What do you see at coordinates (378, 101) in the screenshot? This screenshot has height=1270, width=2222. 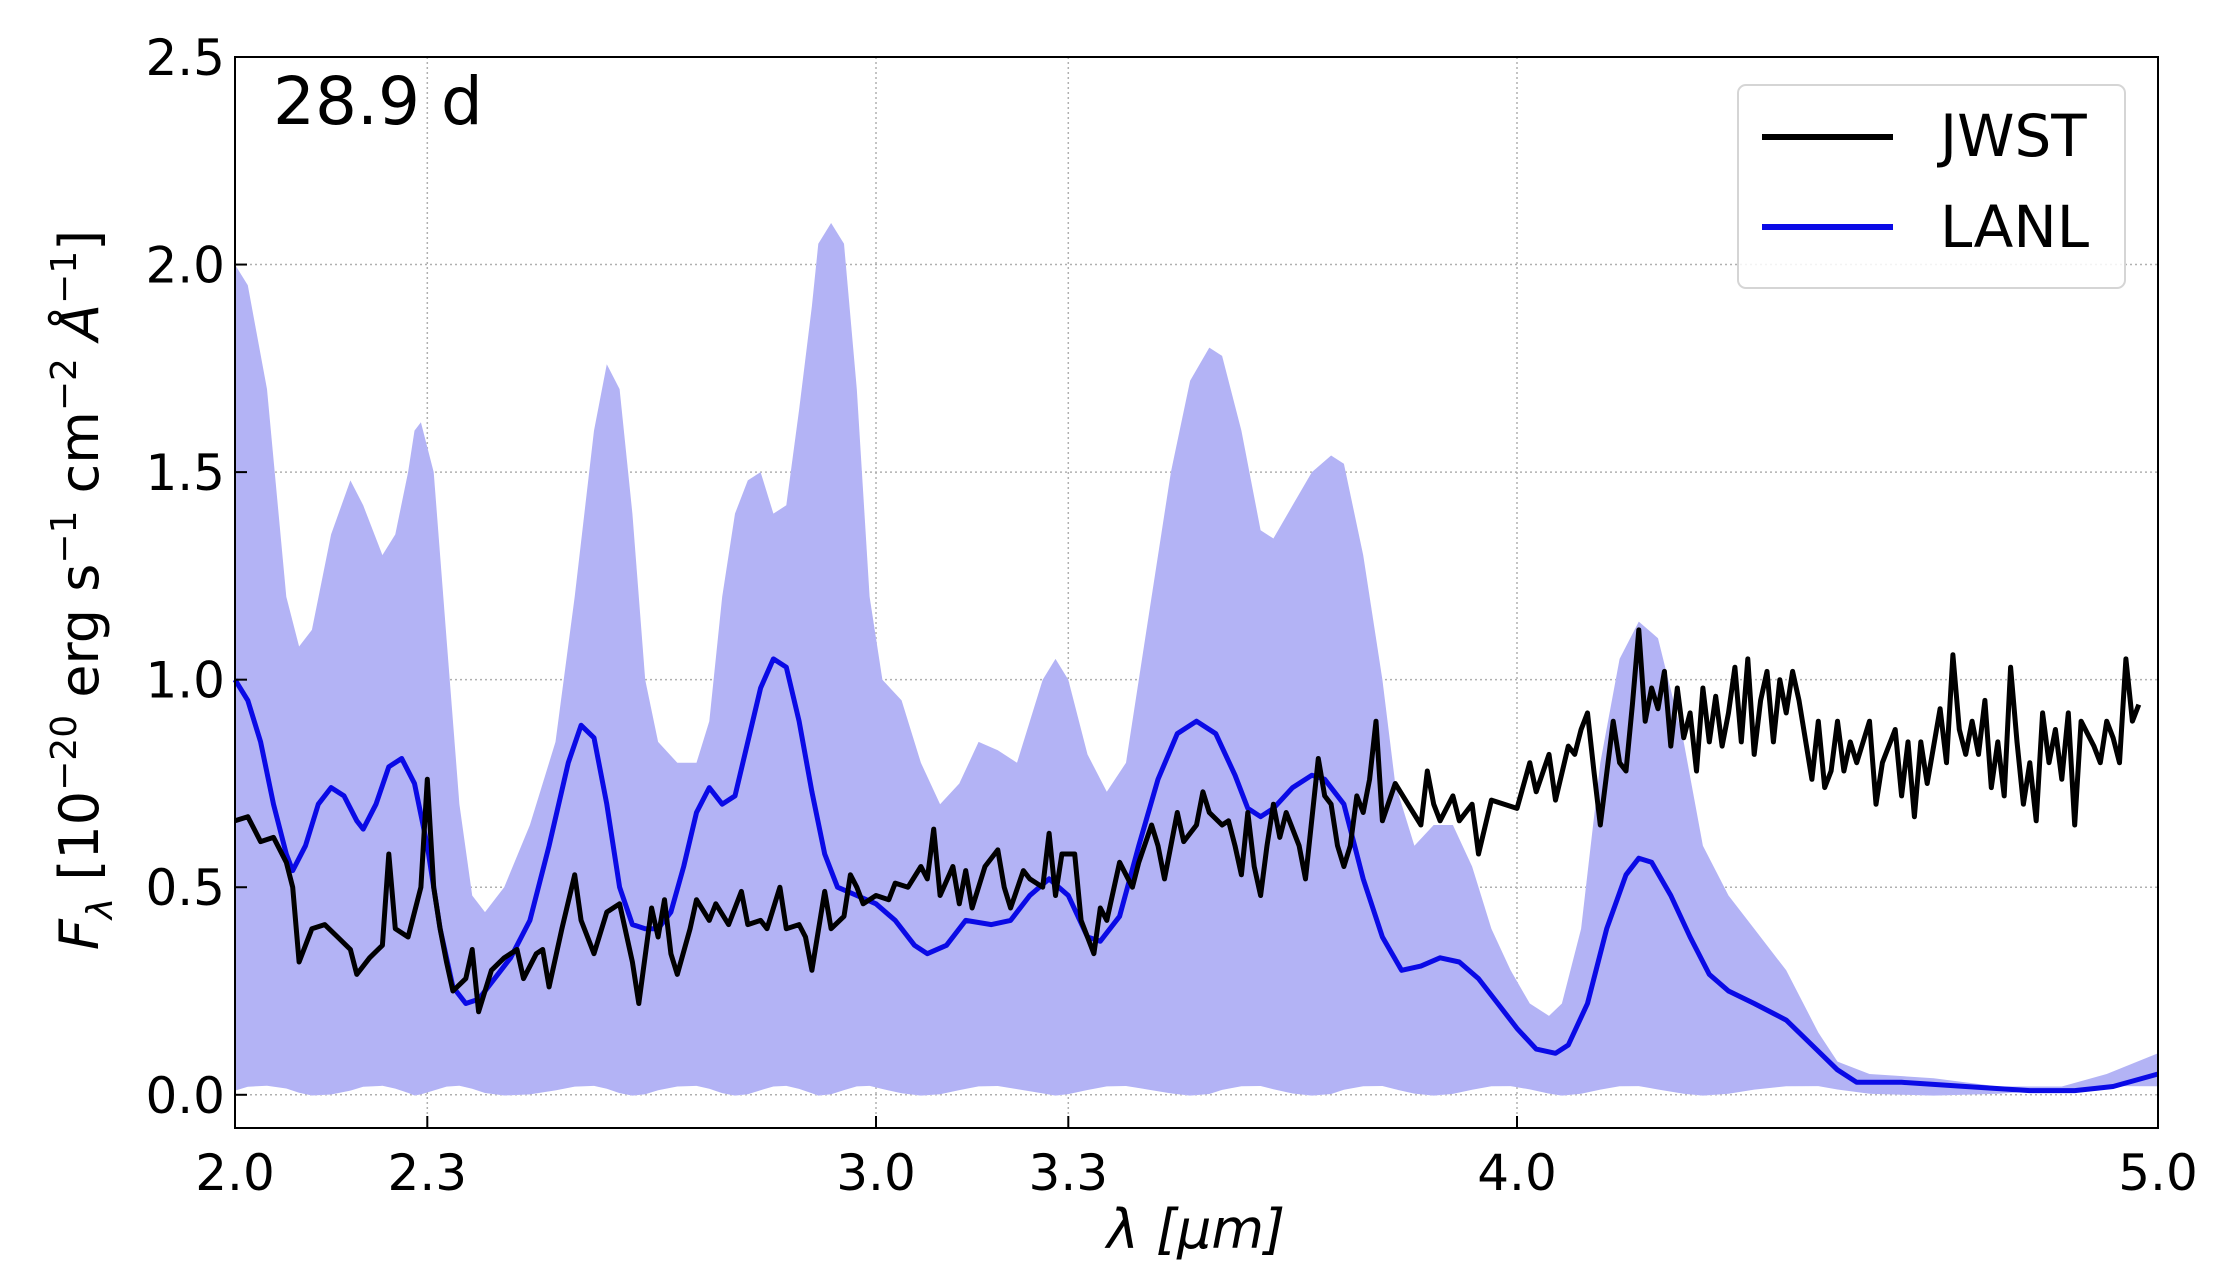 I see `epoch-annotation: 28.9 d` at bounding box center [378, 101].